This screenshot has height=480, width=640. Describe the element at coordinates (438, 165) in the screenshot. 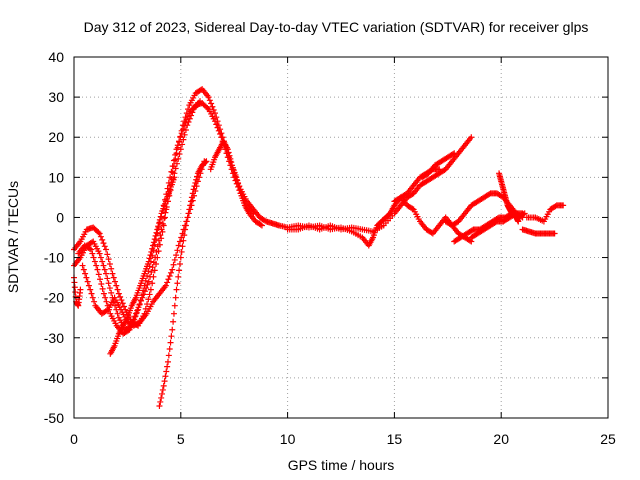

I see `series-arc17` at that location.